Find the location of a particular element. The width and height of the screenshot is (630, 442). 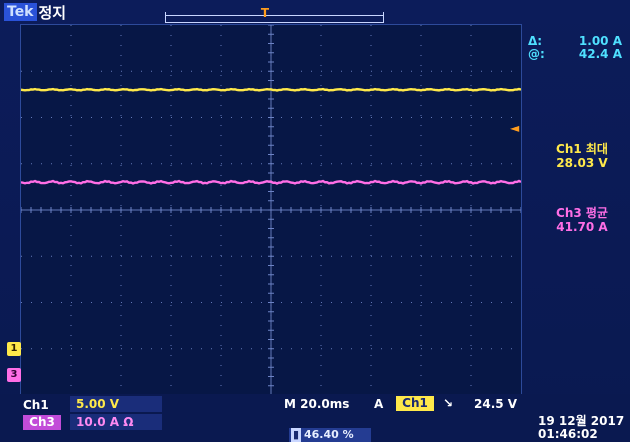

horizontal-position: ▮ 46.40 % is located at coordinates (330, 435).